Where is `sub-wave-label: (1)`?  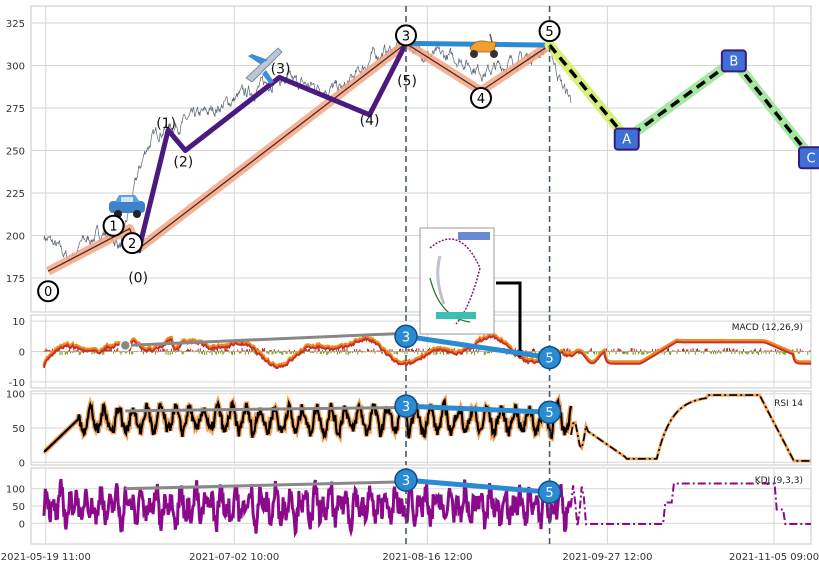 sub-wave-label: (1) is located at coordinates (166, 124).